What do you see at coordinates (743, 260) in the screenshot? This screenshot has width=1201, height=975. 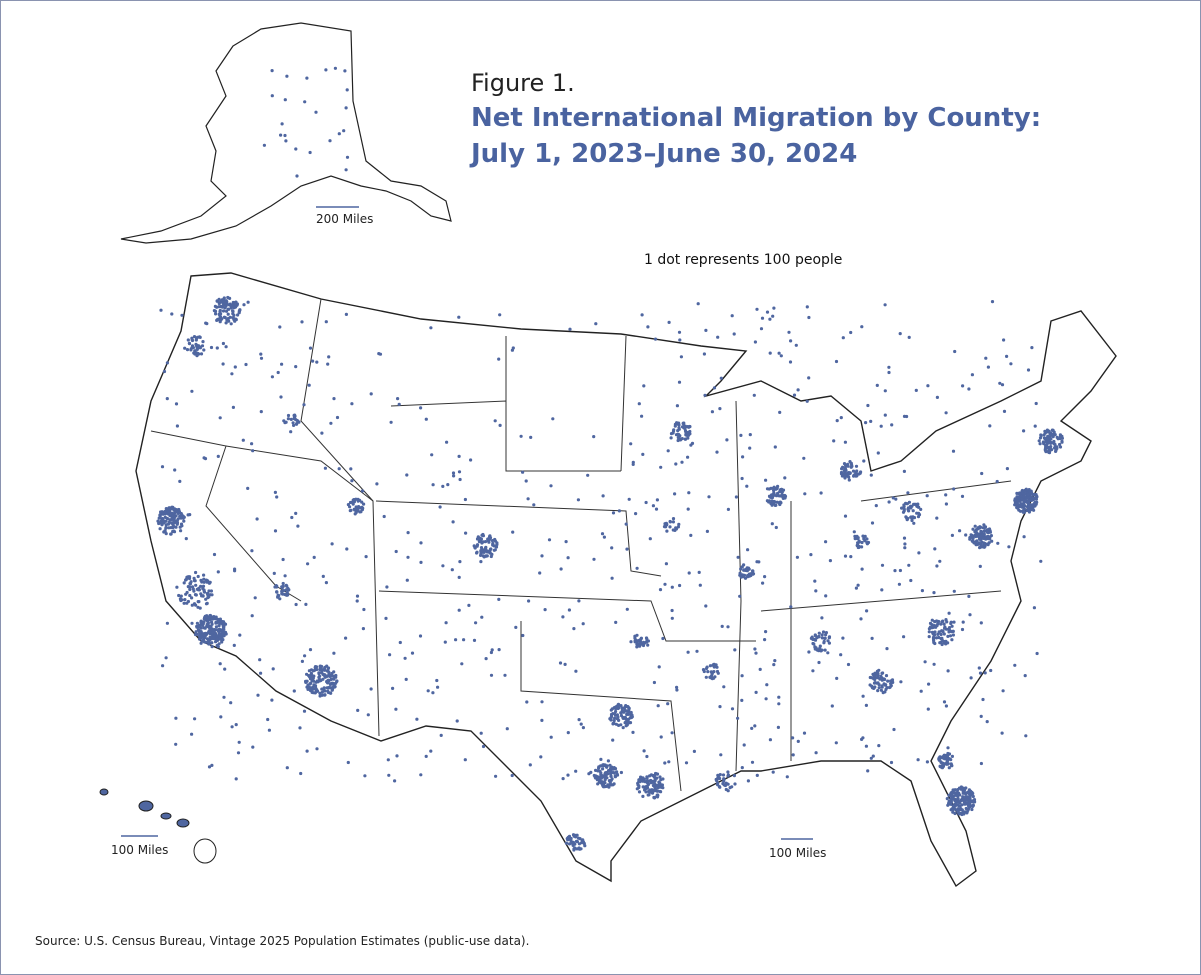 I see `dot-note: 1 dot represents 100 people` at bounding box center [743, 260].